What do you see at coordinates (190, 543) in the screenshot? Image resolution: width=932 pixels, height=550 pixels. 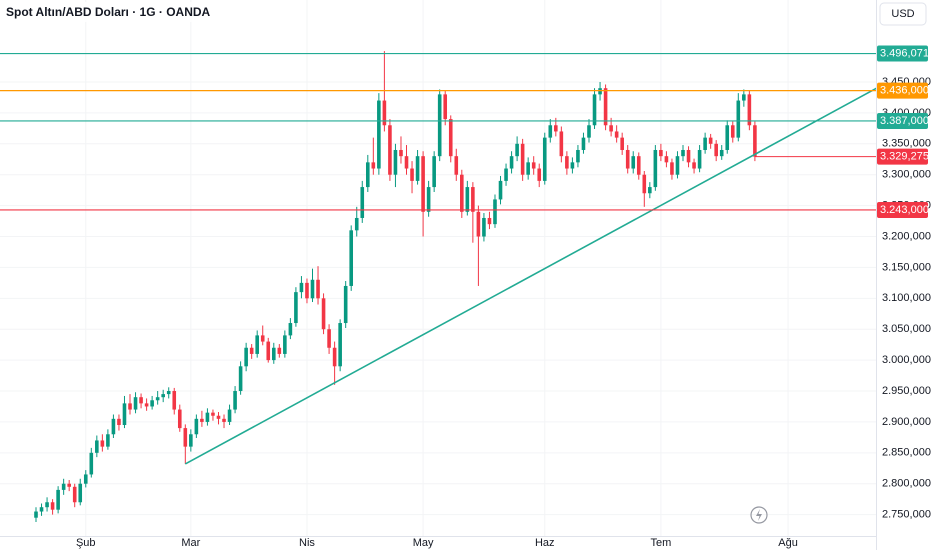 I see `x-tick-label: Mar` at bounding box center [190, 543].